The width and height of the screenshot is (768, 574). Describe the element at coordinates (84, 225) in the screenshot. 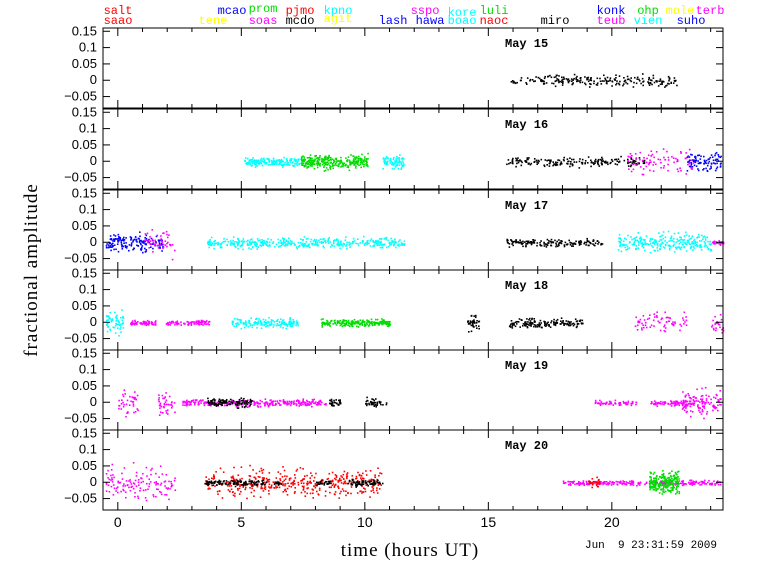

I see `y-tick-label: 0.05` at that location.